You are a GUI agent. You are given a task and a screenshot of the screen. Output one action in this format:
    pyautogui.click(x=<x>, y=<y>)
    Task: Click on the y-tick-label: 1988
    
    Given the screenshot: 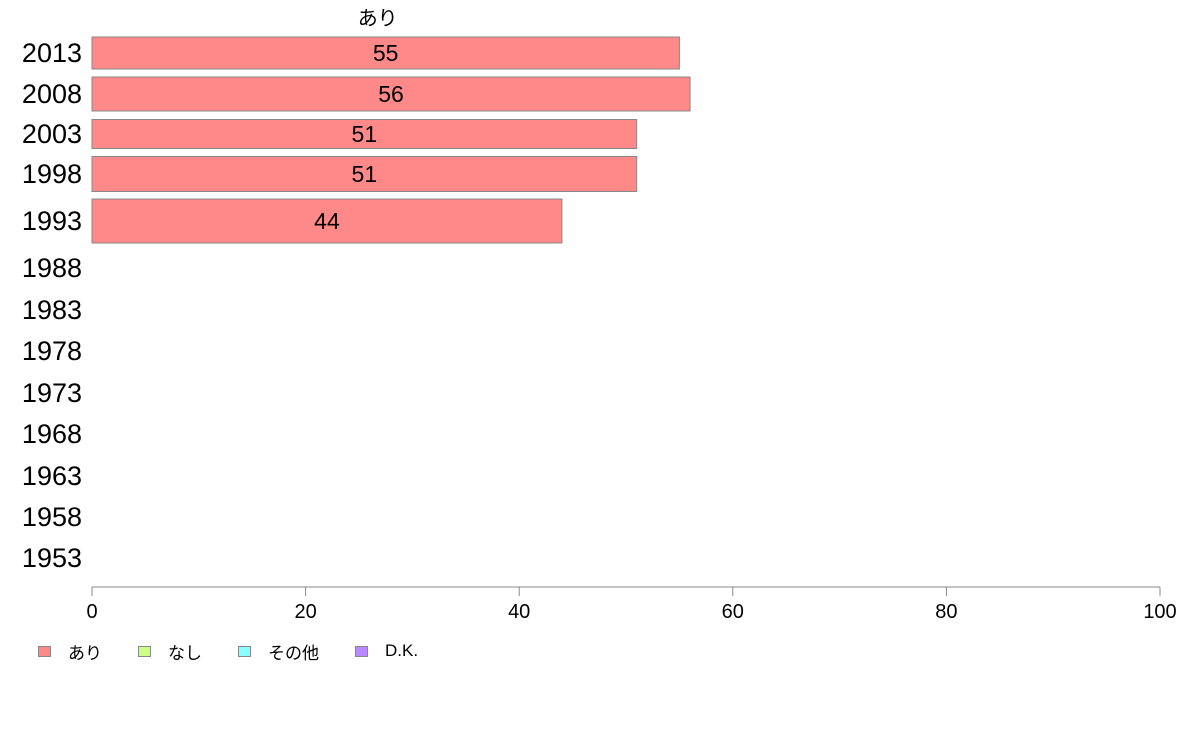 What is the action you would take?
    pyautogui.click(x=52, y=268)
    